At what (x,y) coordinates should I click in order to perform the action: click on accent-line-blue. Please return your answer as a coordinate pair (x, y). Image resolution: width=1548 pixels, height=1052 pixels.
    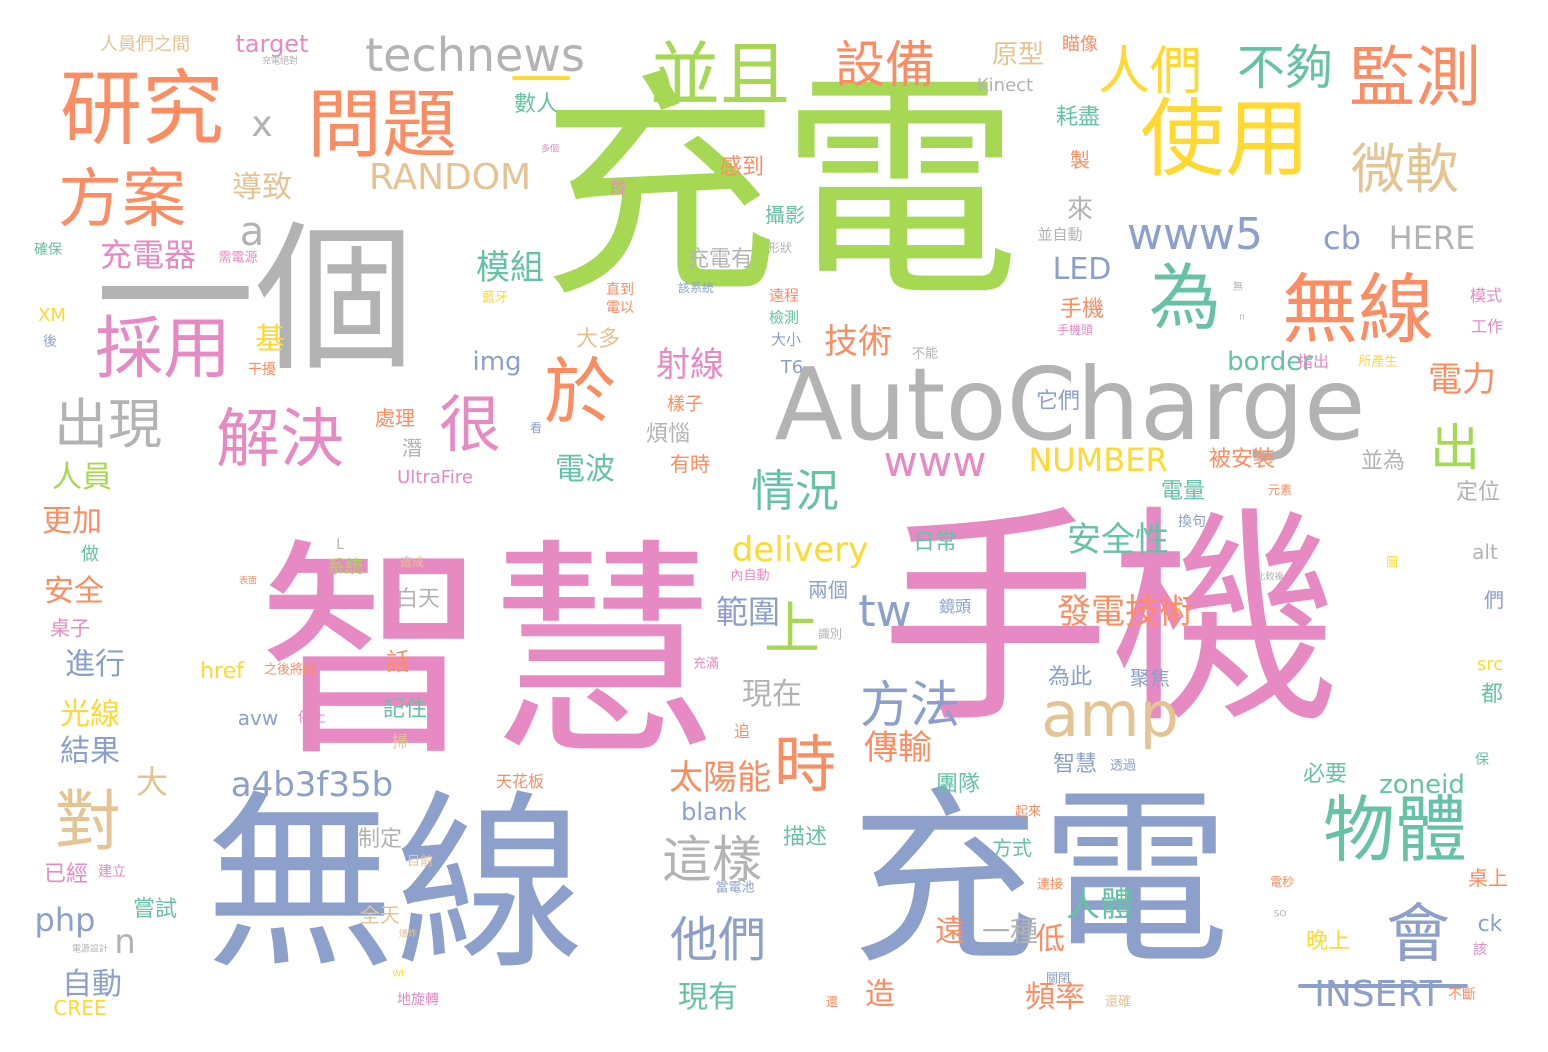
    Looking at the image, I should click on (1383, 986).